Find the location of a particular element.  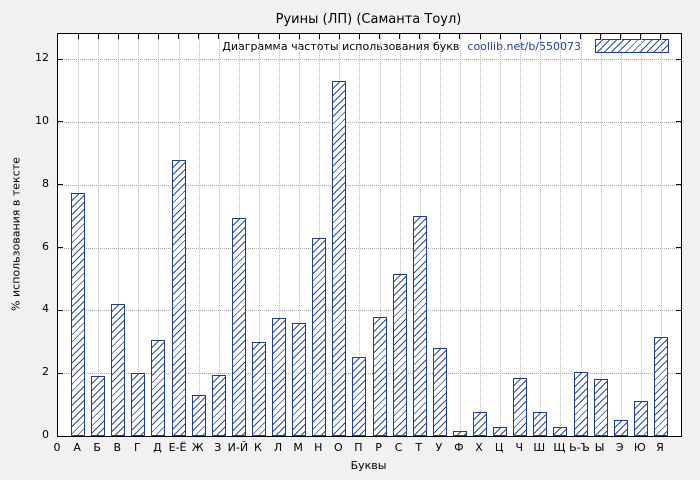

bar-М is located at coordinates (299, 379).